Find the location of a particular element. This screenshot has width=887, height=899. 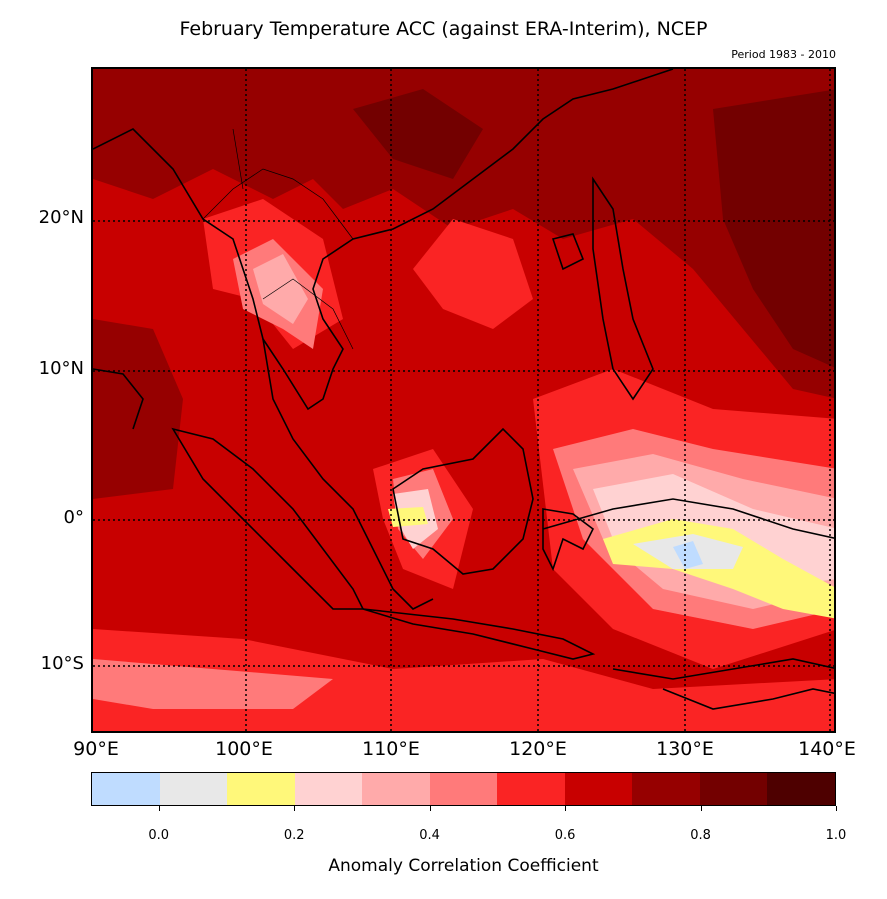

contour-west-dark is located at coordinates (138, 409).